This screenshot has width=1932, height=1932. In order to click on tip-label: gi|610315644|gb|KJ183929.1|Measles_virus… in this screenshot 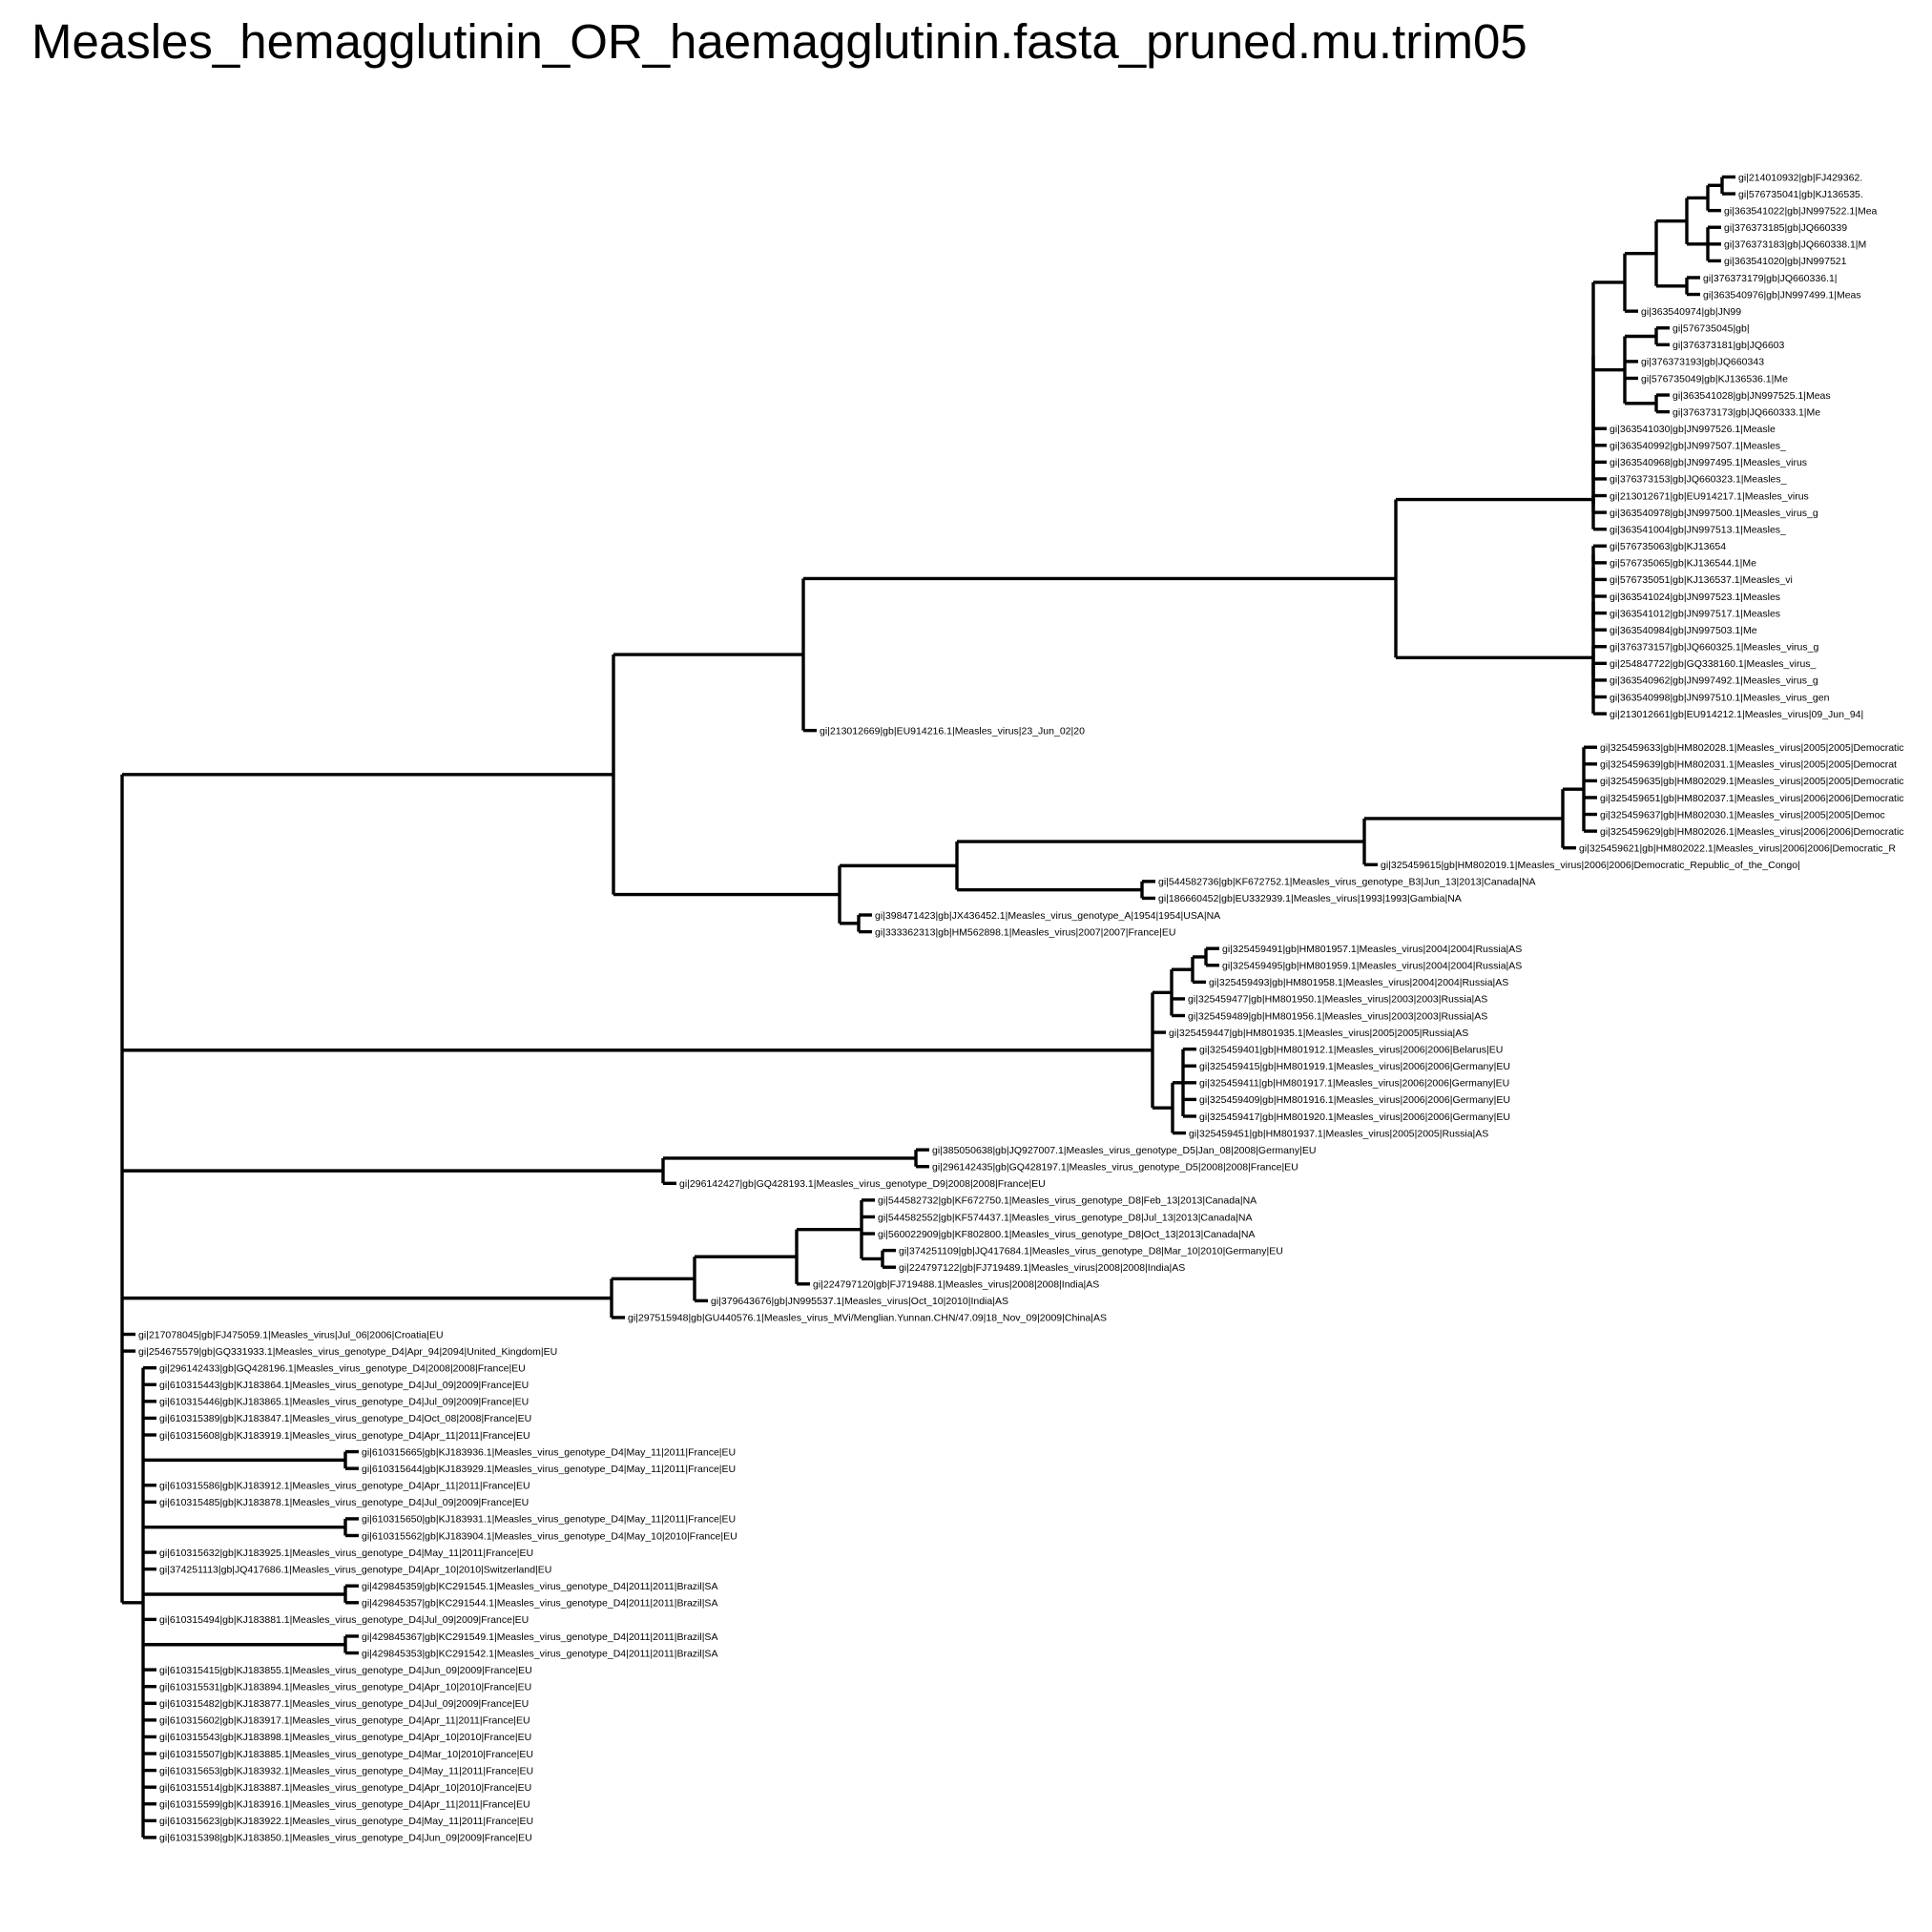, I will do `click(549, 1469)`.